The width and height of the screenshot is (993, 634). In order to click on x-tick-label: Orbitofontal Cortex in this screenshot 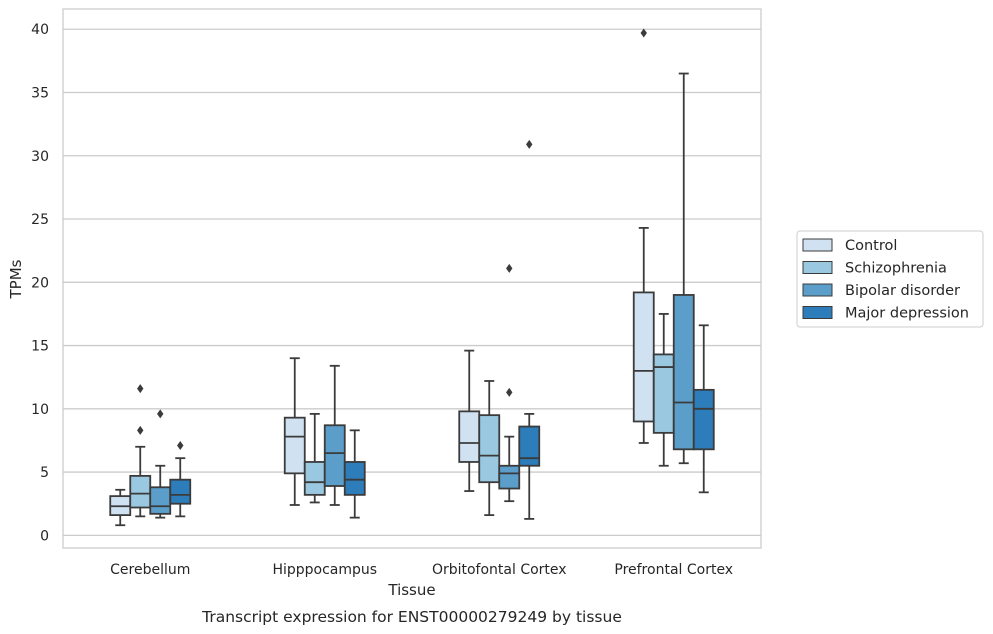, I will do `click(499, 570)`.